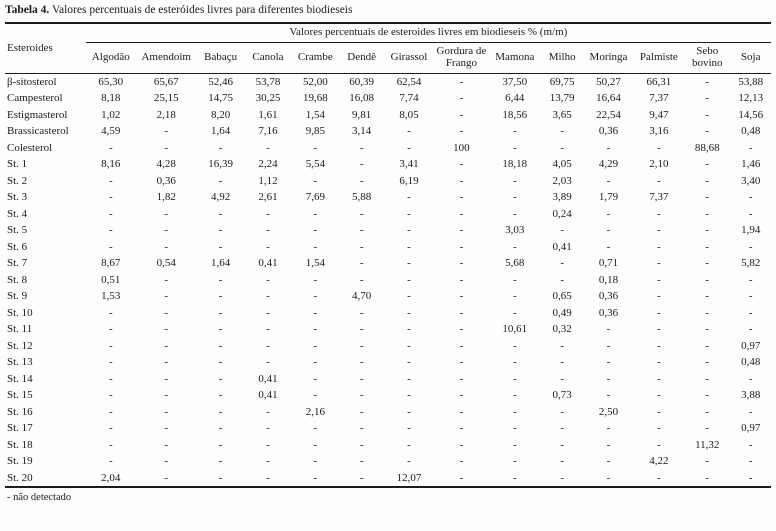  What do you see at coordinates (562, 114) in the screenshot?
I see `data-cell: 3,65` at bounding box center [562, 114].